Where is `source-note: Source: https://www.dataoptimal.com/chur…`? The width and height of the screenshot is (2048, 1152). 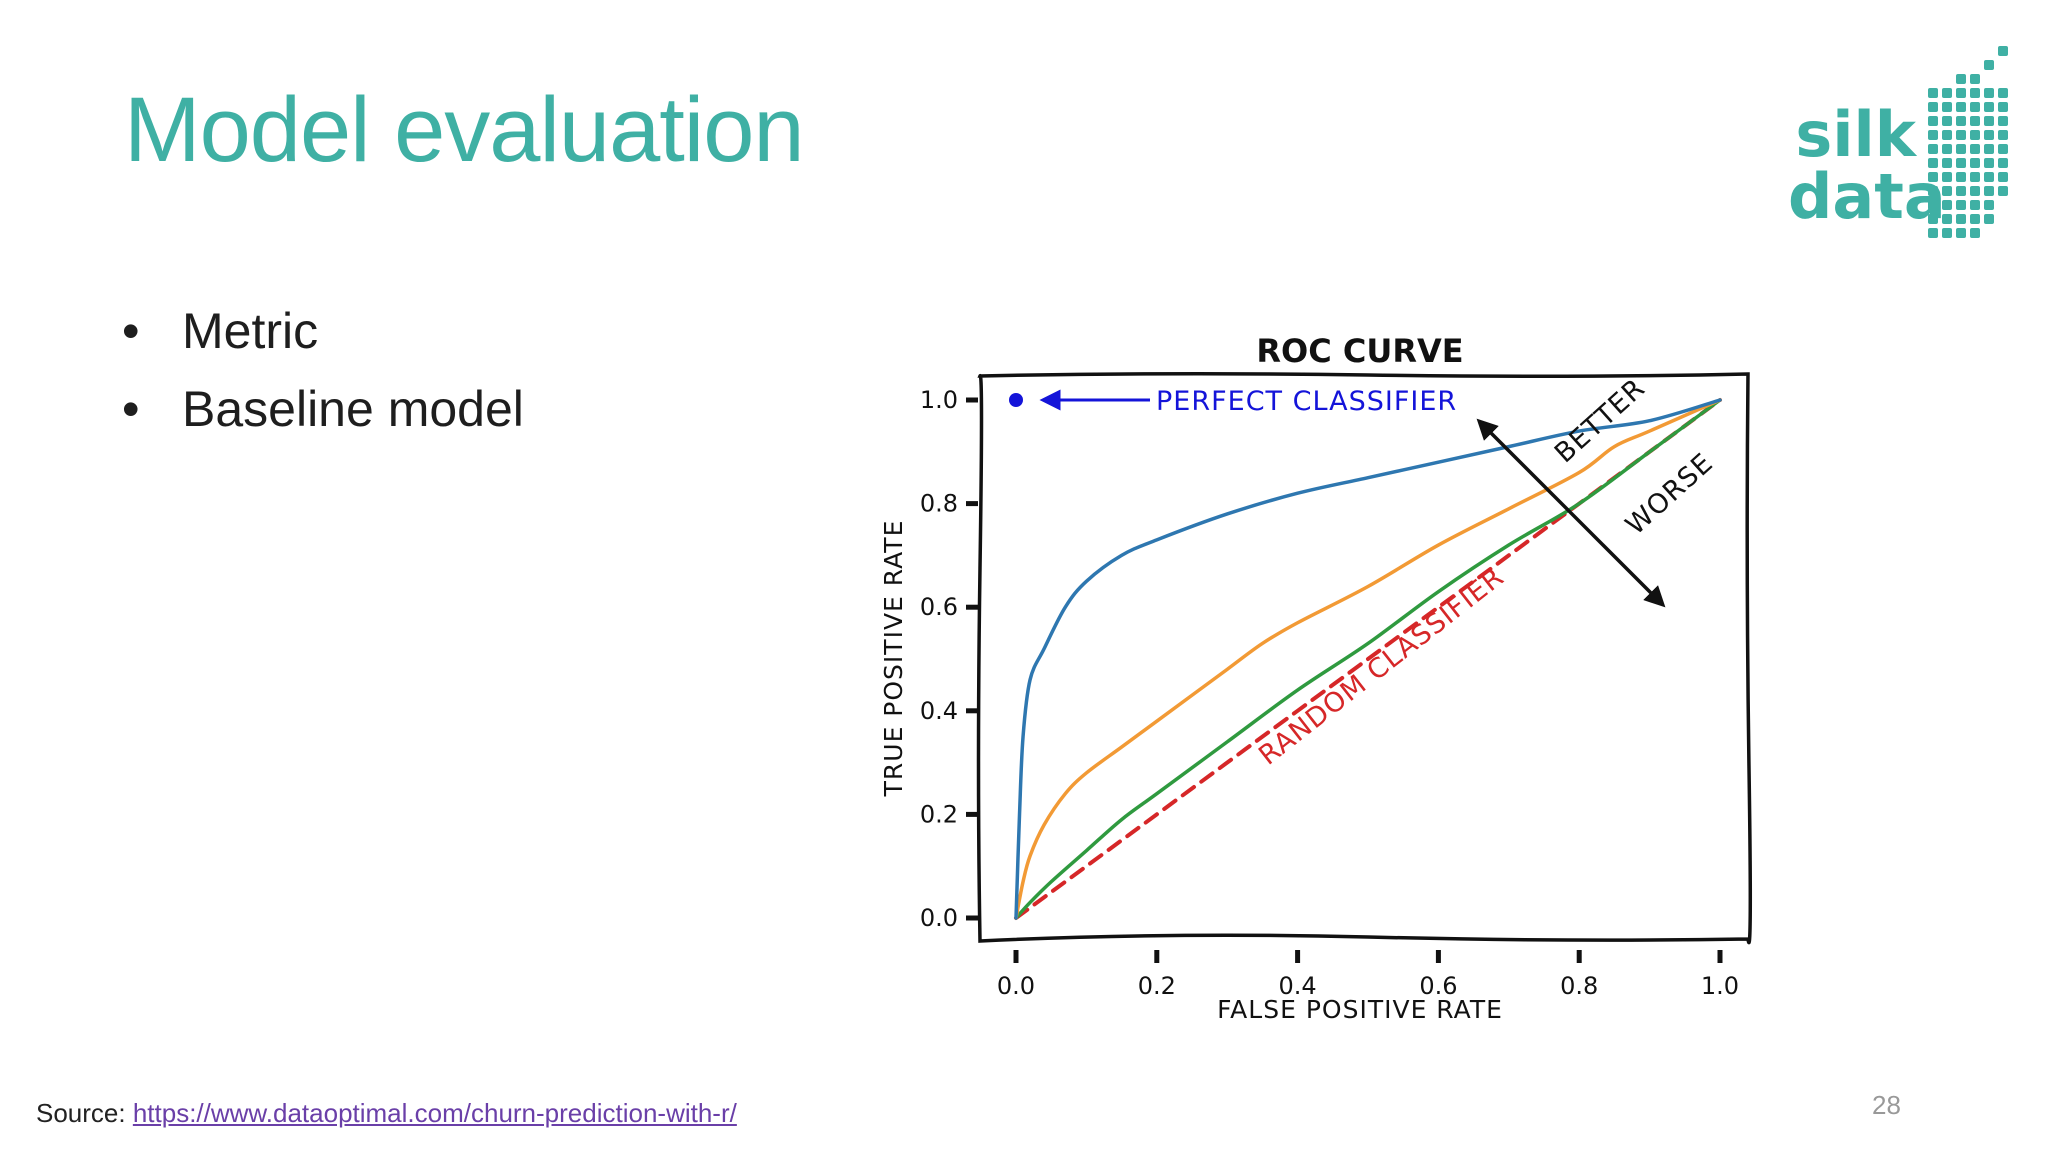 source-note: Source: https://www.dataoptimal.com/chur… is located at coordinates (386, 1113).